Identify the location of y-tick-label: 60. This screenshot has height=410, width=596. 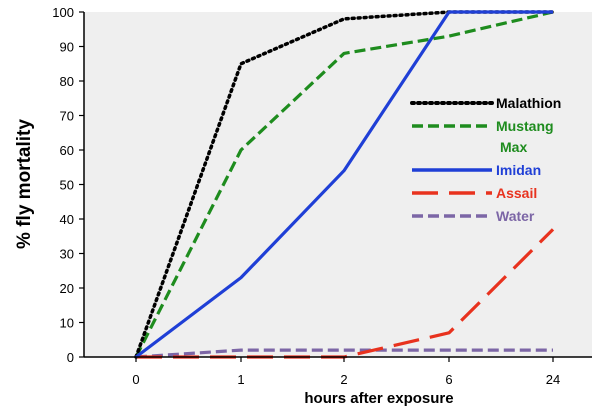
(67, 150).